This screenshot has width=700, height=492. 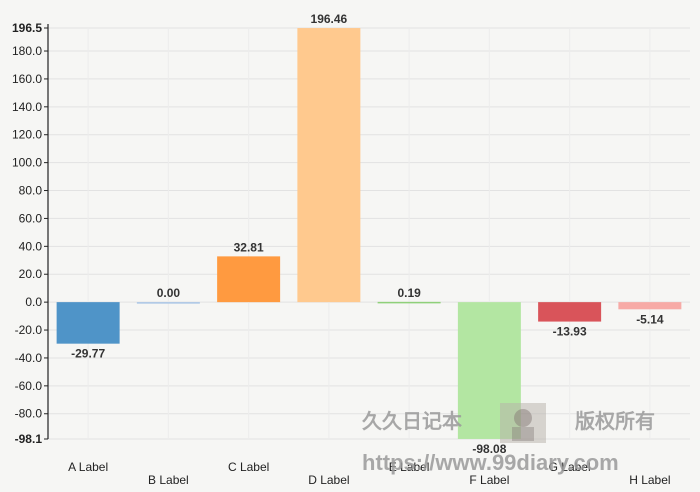 What do you see at coordinates (409, 302) in the screenshot?
I see `bar-e-label` at bounding box center [409, 302].